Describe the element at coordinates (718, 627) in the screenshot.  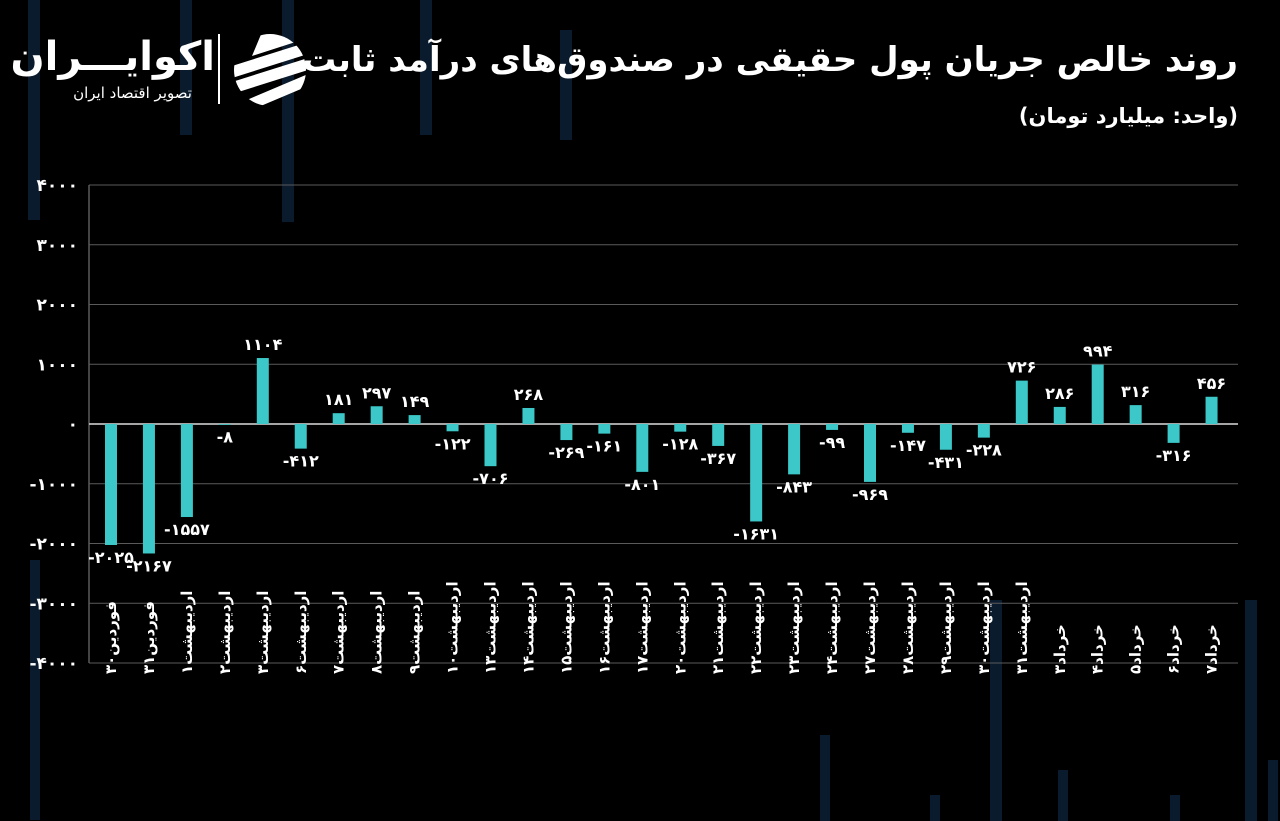
I see `x-tick-label: اردیبهشت۲۱` at that location.